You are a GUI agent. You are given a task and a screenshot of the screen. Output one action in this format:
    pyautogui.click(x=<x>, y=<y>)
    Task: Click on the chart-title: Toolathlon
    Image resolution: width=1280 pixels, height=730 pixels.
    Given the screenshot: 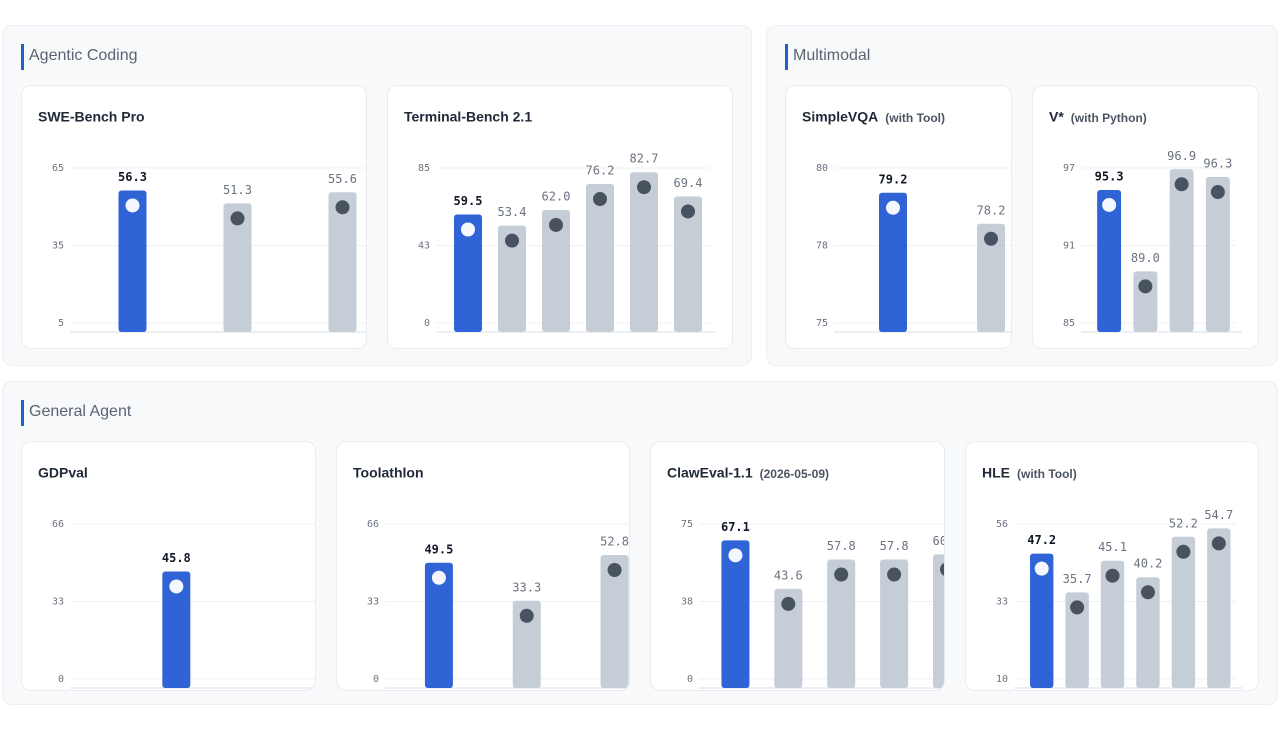 What is the action you would take?
    pyautogui.click(x=388, y=473)
    